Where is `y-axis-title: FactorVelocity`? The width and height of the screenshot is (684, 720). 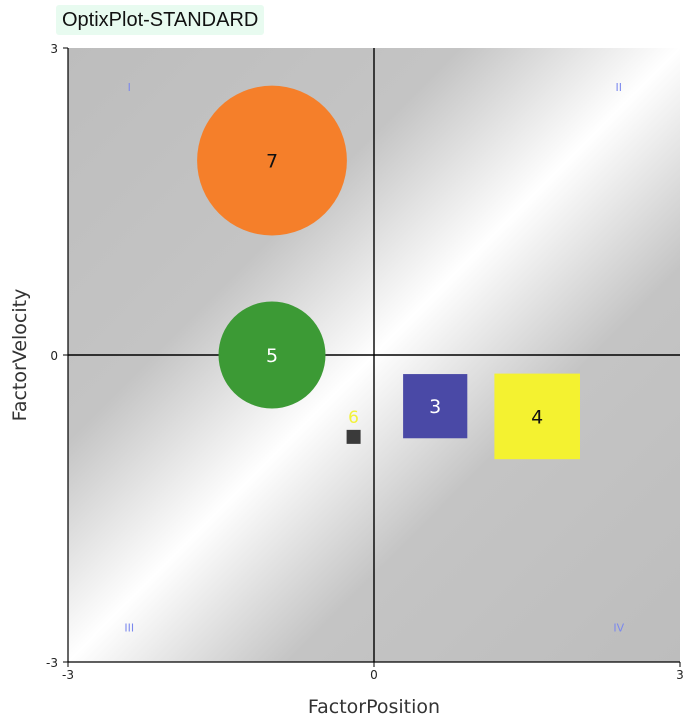 y-axis-title: FactorVelocity is located at coordinates (20, 355).